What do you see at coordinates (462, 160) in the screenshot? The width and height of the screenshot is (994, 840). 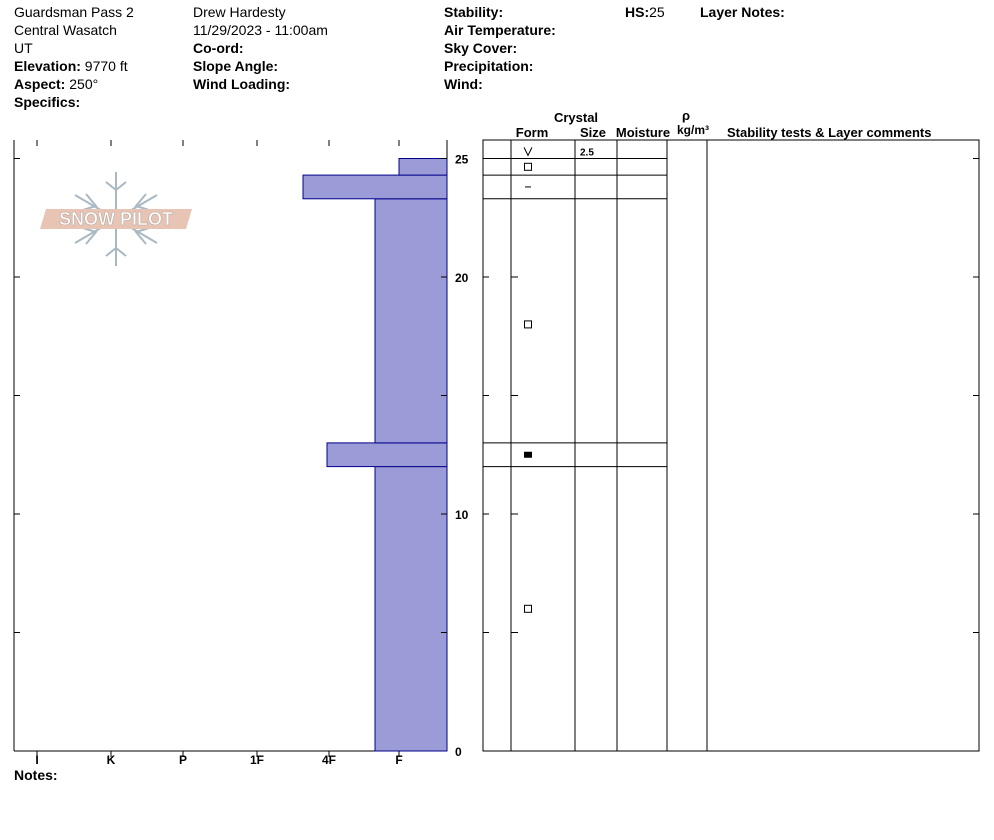 I see `y-tick-label-3: 25` at bounding box center [462, 160].